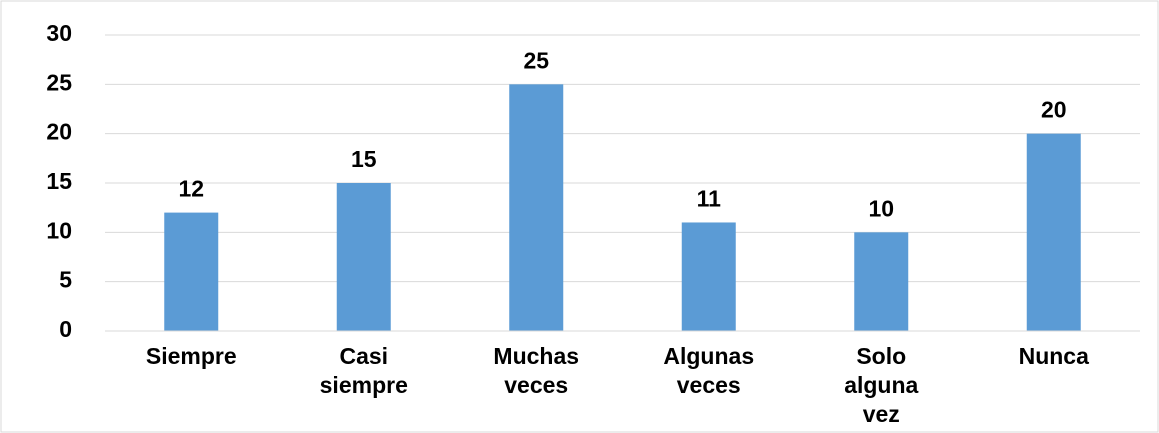 The height and width of the screenshot is (433, 1159). Describe the element at coordinates (59, 230) in the screenshot. I see `y-tick-label: 10` at that location.